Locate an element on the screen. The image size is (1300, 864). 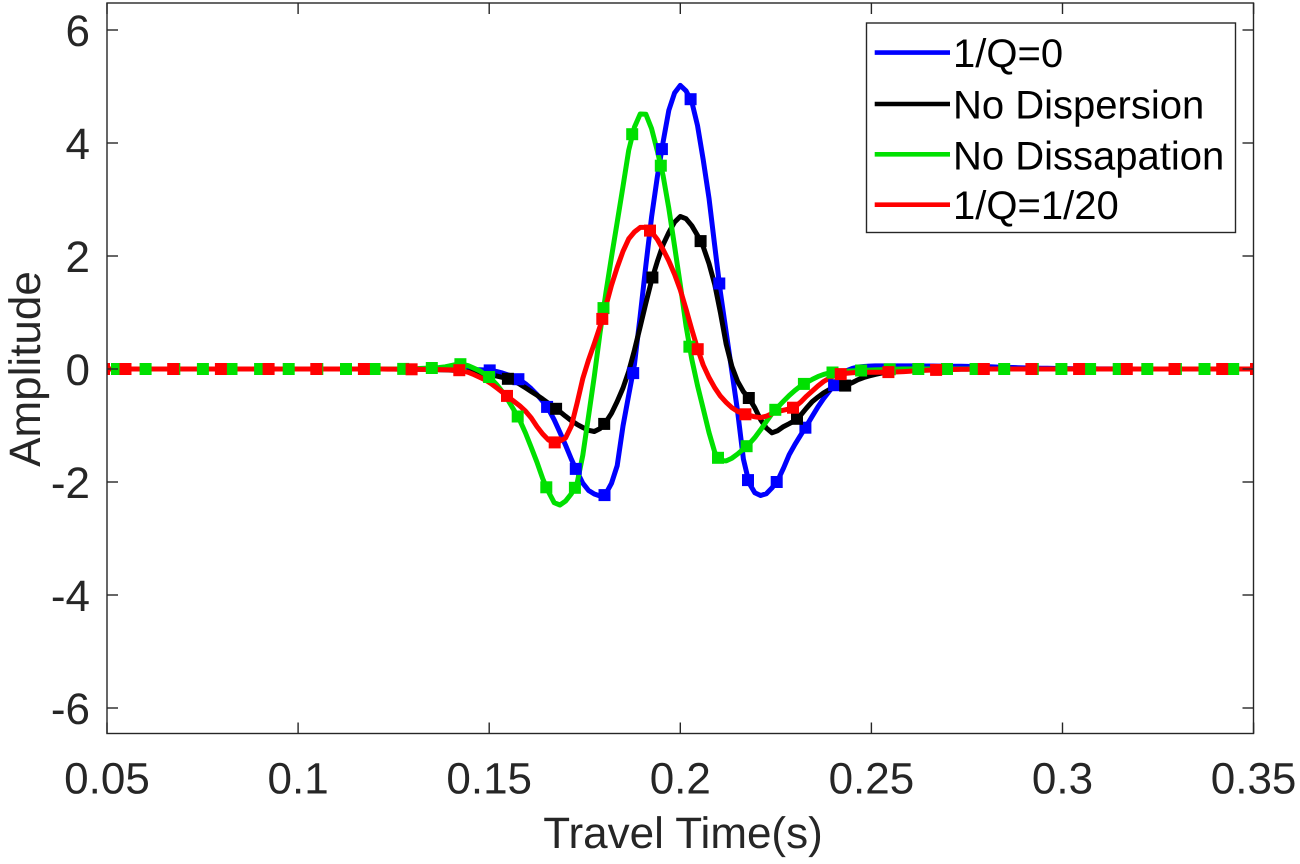
svg-text: 6 is located at coordinates (78, 31).